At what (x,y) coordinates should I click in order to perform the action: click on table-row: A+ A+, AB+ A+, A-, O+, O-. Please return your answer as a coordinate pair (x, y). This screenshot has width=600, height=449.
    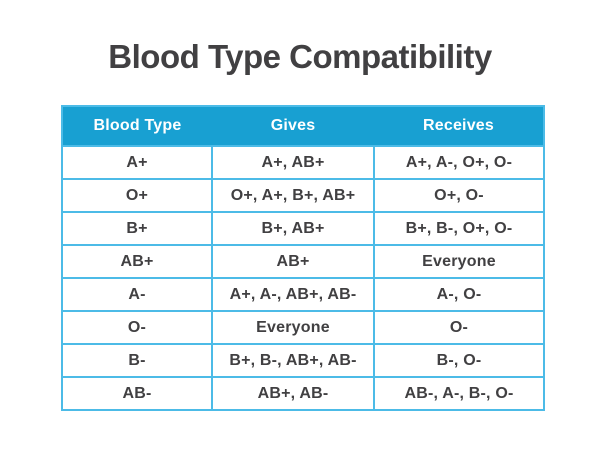
    Looking at the image, I should click on (303, 162).